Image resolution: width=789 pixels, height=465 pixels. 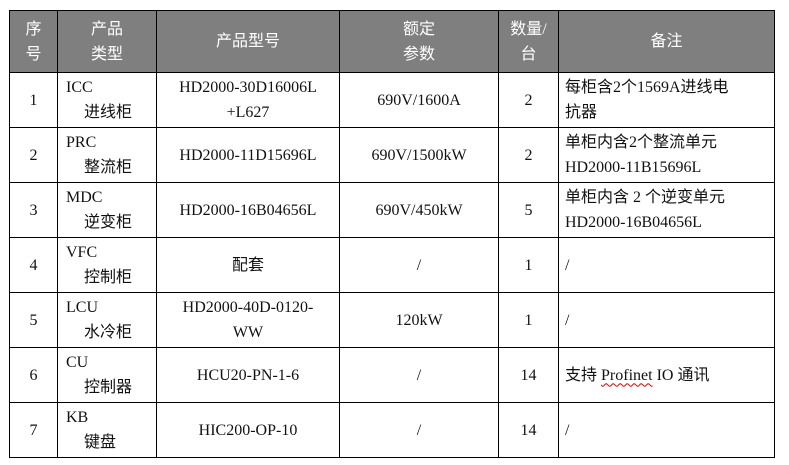 What do you see at coordinates (33, 430) in the screenshot?
I see `cell-seq: 7` at bounding box center [33, 430].